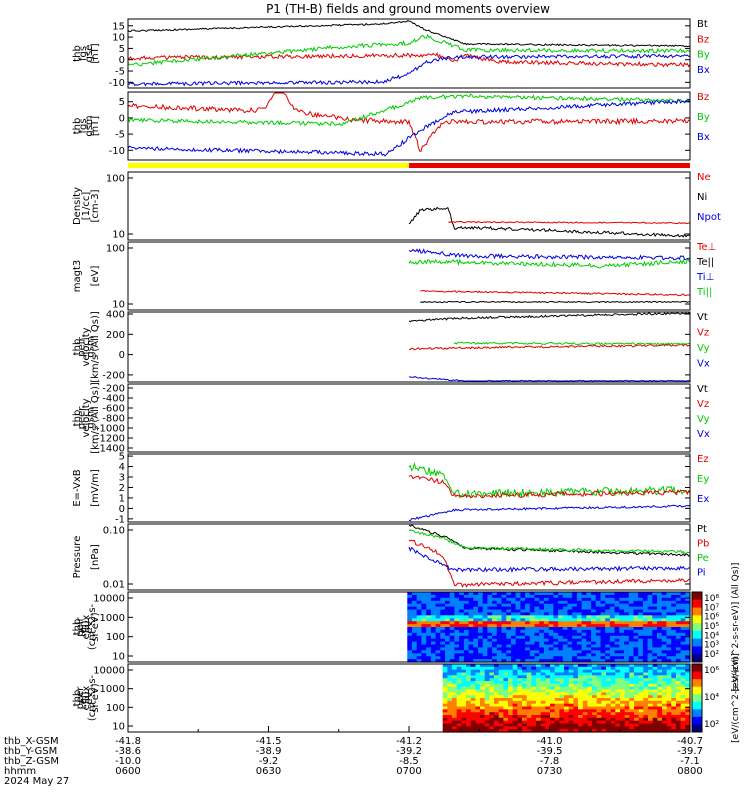 This screenshot has width=750, height=800. Describe the element at coordinates (113, 409) in the screenshot. I see `y-tick-label: -600` at that location.